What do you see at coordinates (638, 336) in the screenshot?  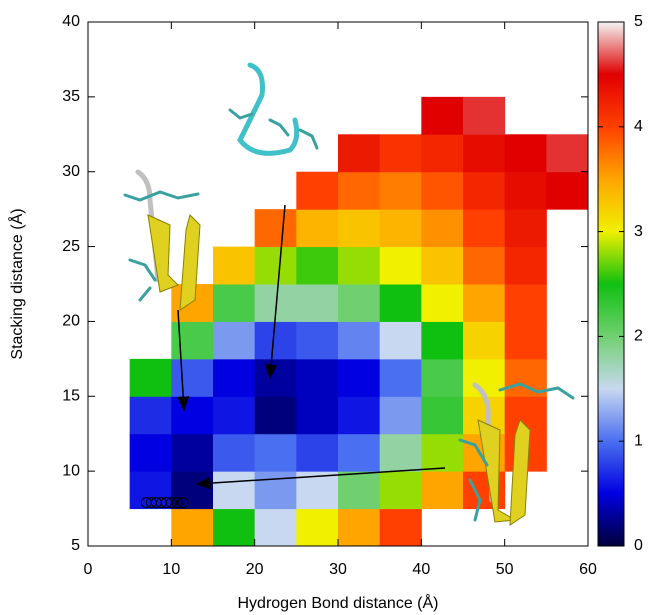 I see `colorbar-tick-label: 2` at bounding box center [638, 336].